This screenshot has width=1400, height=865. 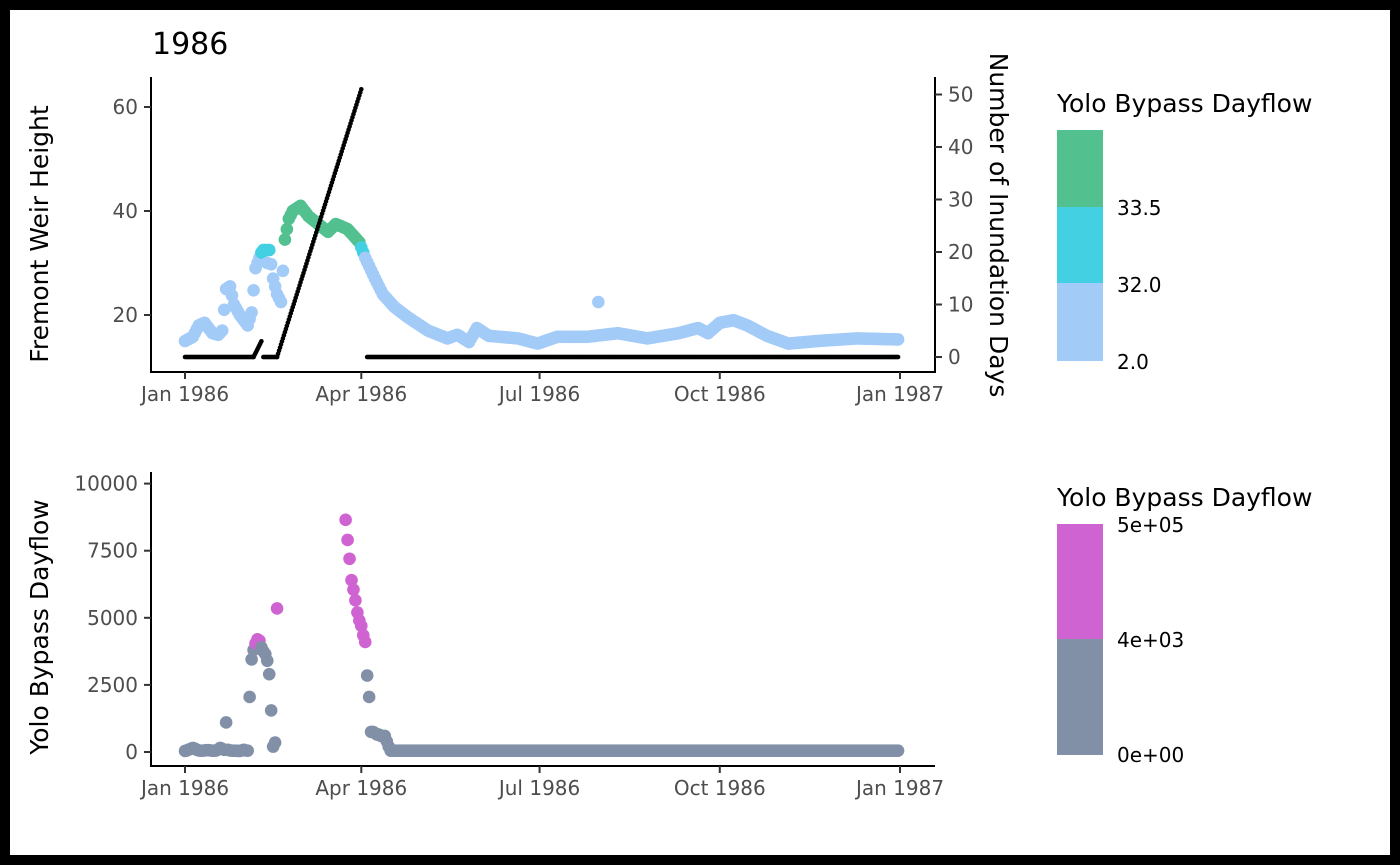 I want to click on bottom-y-ticks: 0 2500 5000 7500 10000, so click(x=112, y=618).